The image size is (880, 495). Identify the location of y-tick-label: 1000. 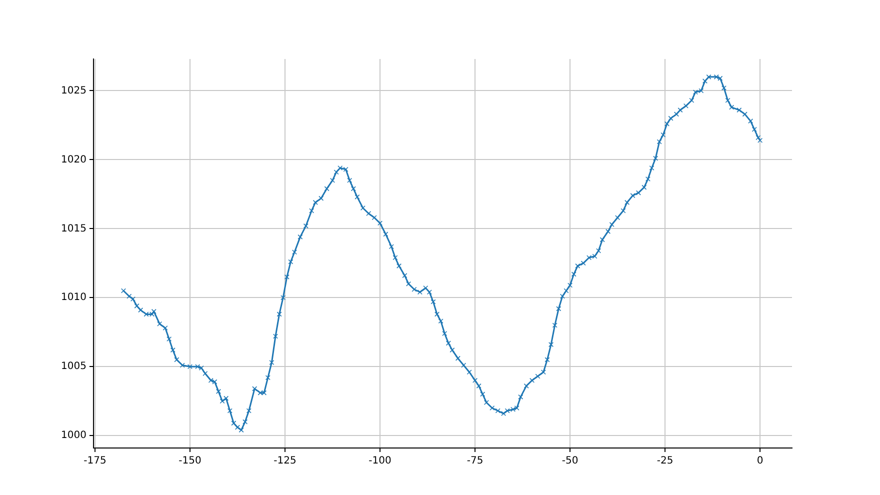
(73, 436).